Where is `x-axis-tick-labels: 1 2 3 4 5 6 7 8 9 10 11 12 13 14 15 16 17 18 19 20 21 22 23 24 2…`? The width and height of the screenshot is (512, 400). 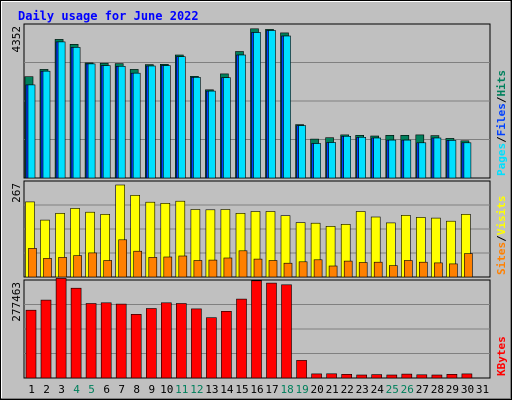
x-axis-tick-labels: 1 2 3 4 5 6 7 8 9 10 11 12 13 14 15 16 17 18 19 20 21 22 23 24 2… is located at coordinates (258, 389).